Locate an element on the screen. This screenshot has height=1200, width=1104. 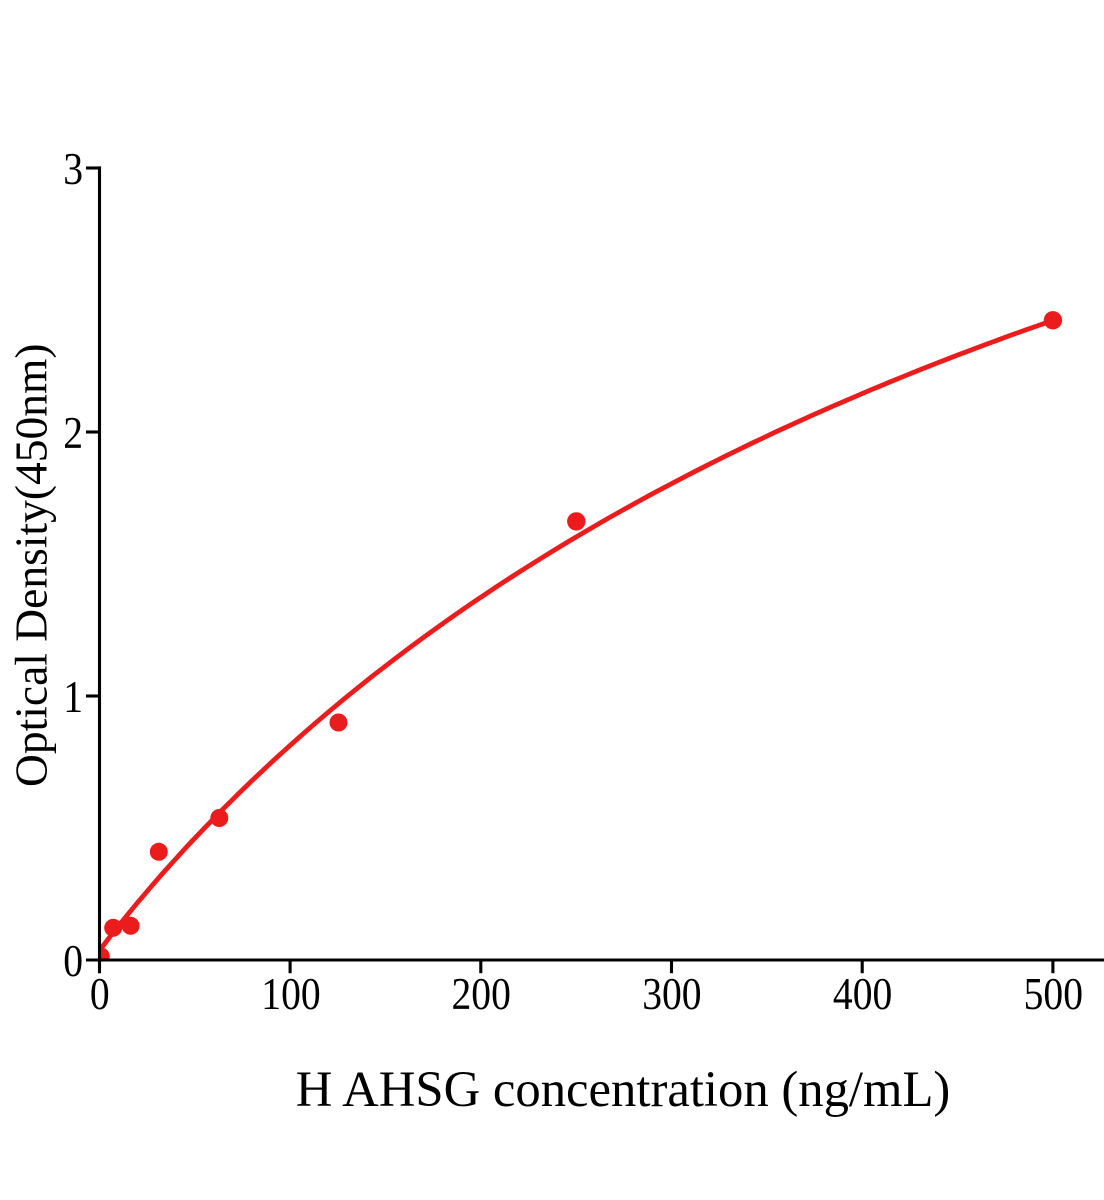
svg-text: 300 is located at coordinates (671, 995).